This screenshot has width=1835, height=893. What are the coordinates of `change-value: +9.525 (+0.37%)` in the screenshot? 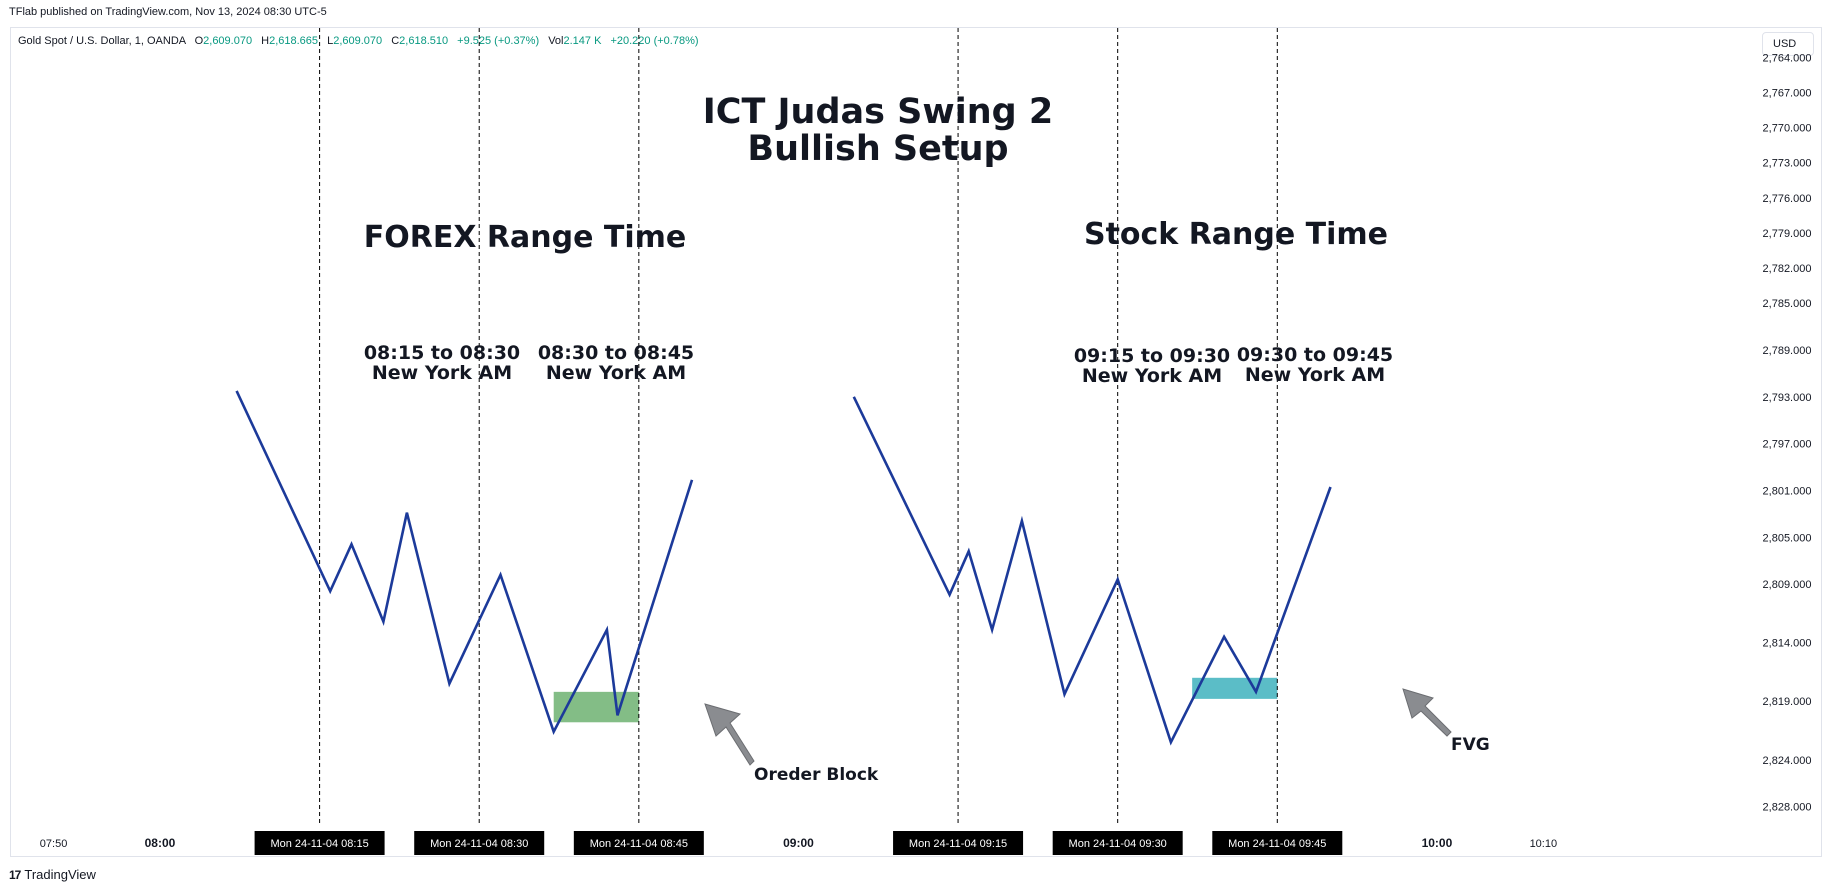 It's located at (498, 41).